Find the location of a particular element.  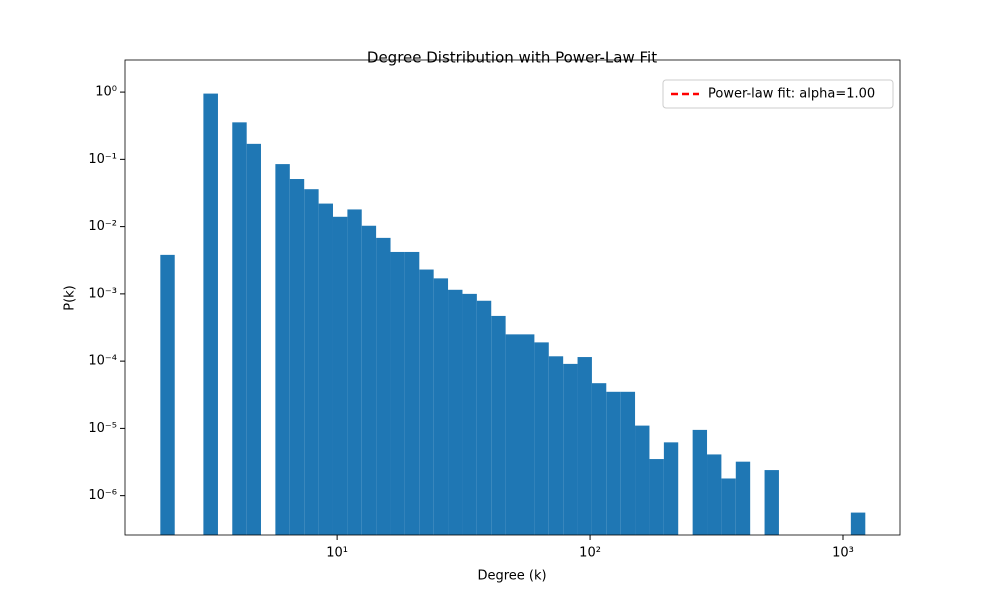

x-axis-label: Degree (k) is located at coordinates (511, 576).